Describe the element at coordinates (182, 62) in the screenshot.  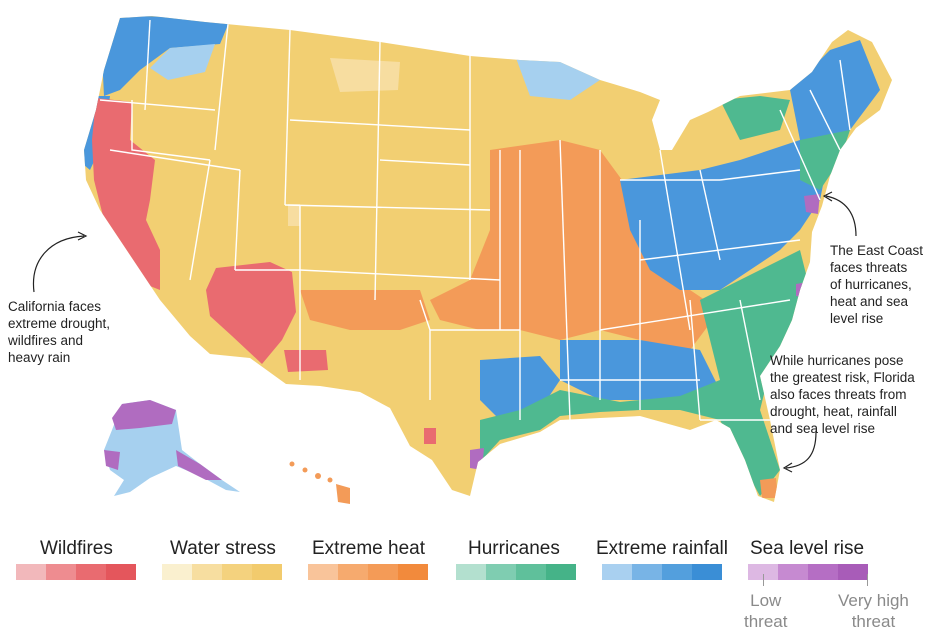
I see `region-northwest-light-rain` at that location.